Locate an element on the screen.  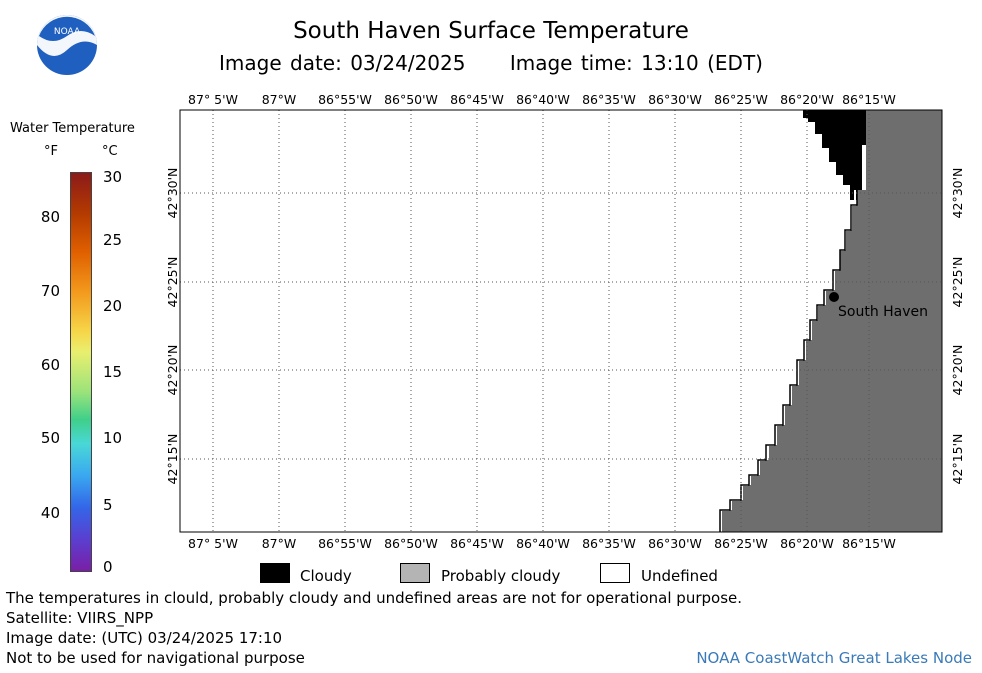
lon-label-top: 86°35'W is located at coordinates (609, 99).